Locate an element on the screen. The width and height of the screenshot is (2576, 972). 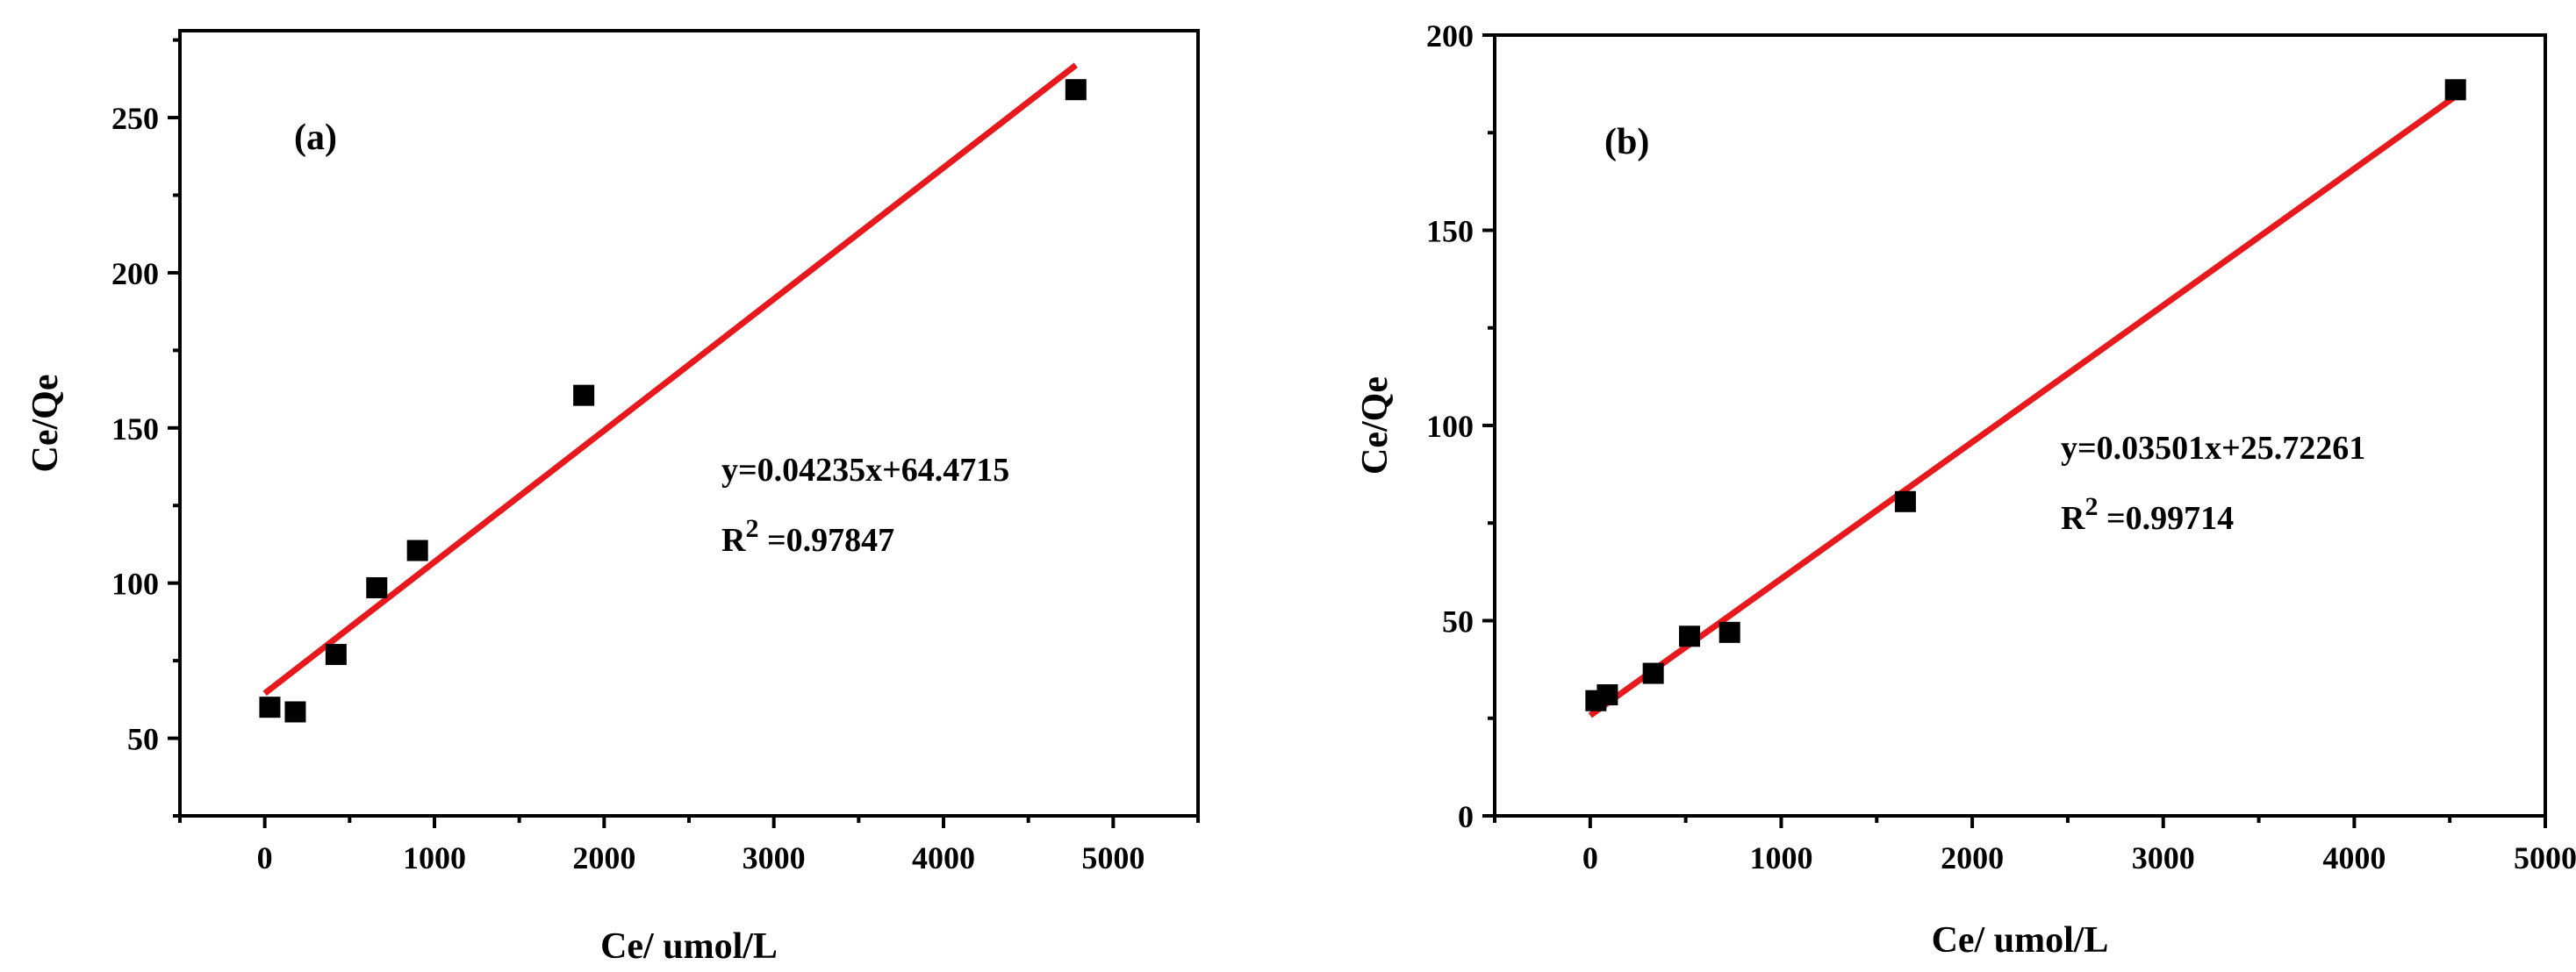
panel-b-fit-equation: y=0.03501x+25.72261 is located at coordinates (2213, 449).